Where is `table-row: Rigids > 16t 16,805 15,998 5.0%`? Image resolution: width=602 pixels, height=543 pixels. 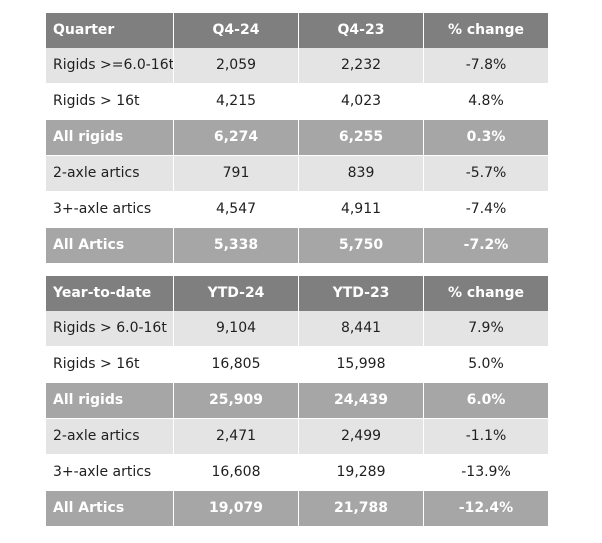 table-row: Rigids > 16t 16,805 15,998 5.0% is located at coordinates (297, 365).